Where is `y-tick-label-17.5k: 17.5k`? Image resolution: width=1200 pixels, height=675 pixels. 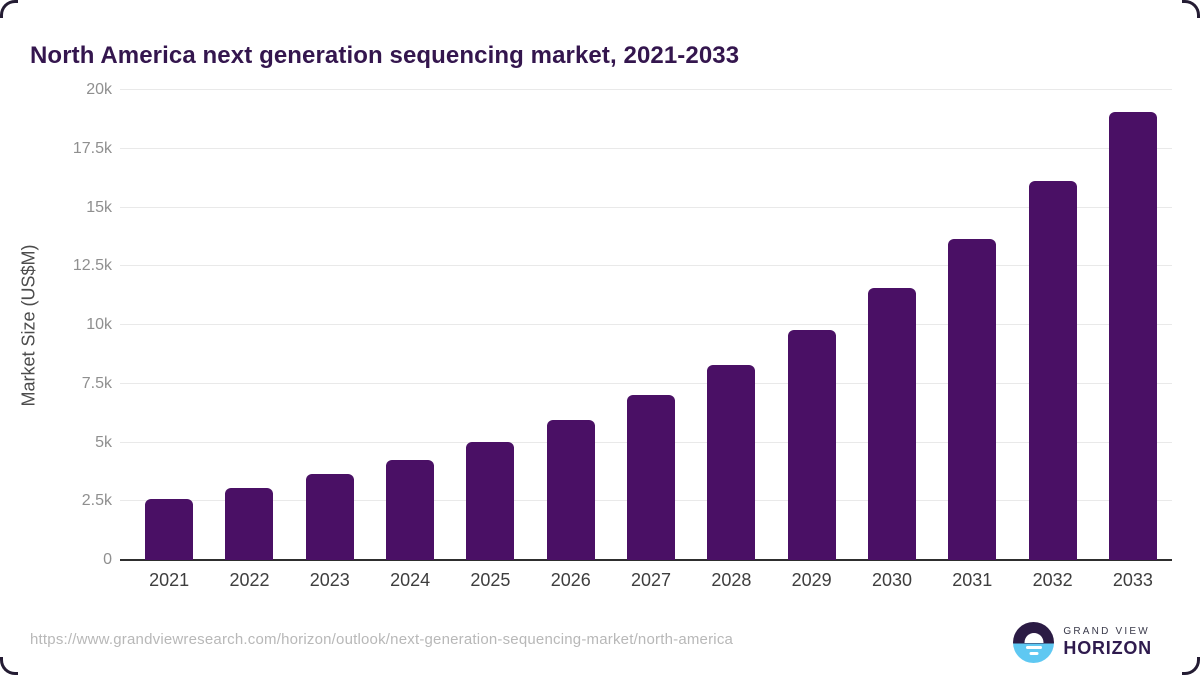 y-tick-label-17.5k: 17.5k is located at coordinates (92, 148).